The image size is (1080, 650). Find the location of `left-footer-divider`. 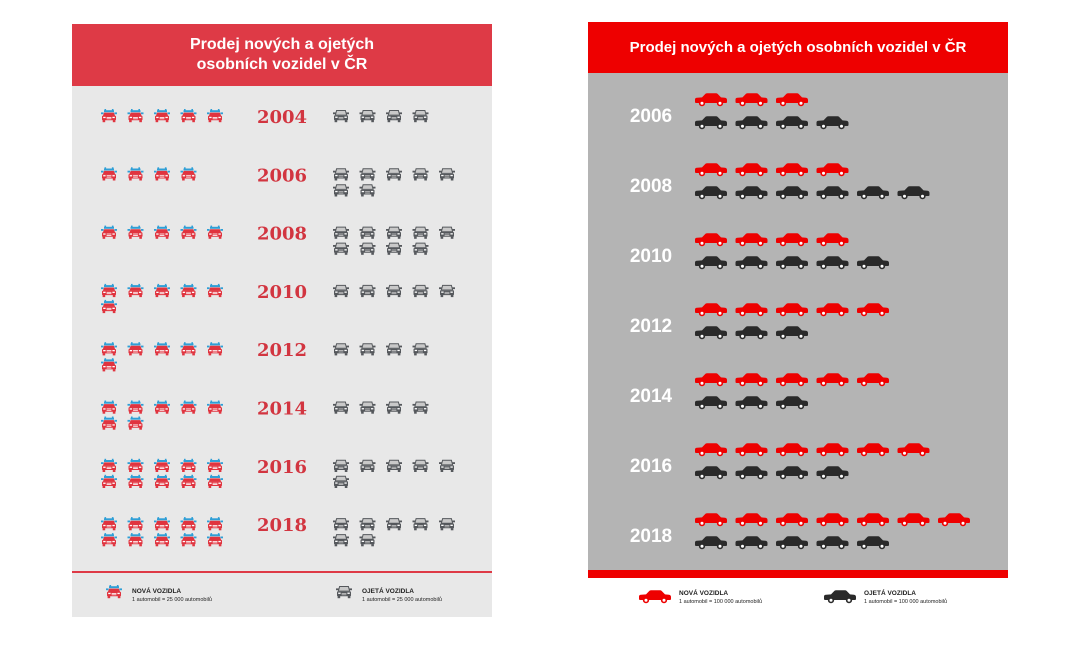

left-footer-divider is located at coordinates (282, 572).